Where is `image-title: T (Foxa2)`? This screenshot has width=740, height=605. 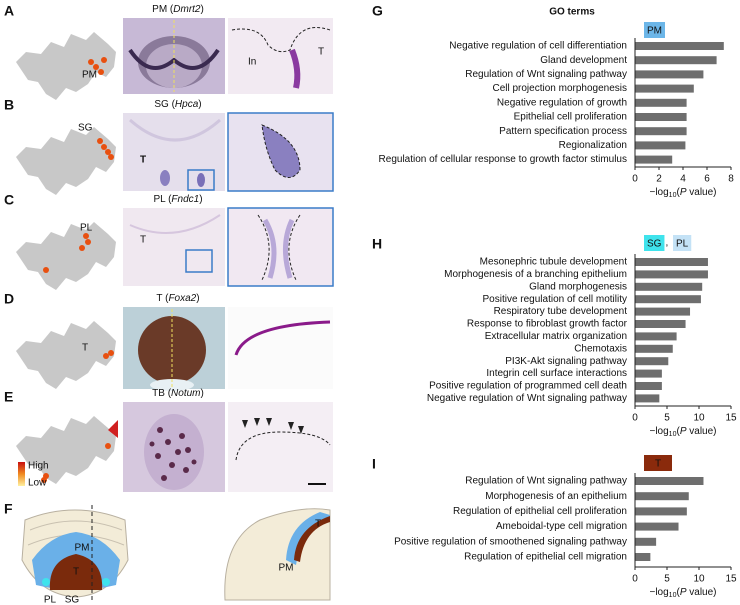 image-title: T (Foxa2) is located at coordinates (177, 298).